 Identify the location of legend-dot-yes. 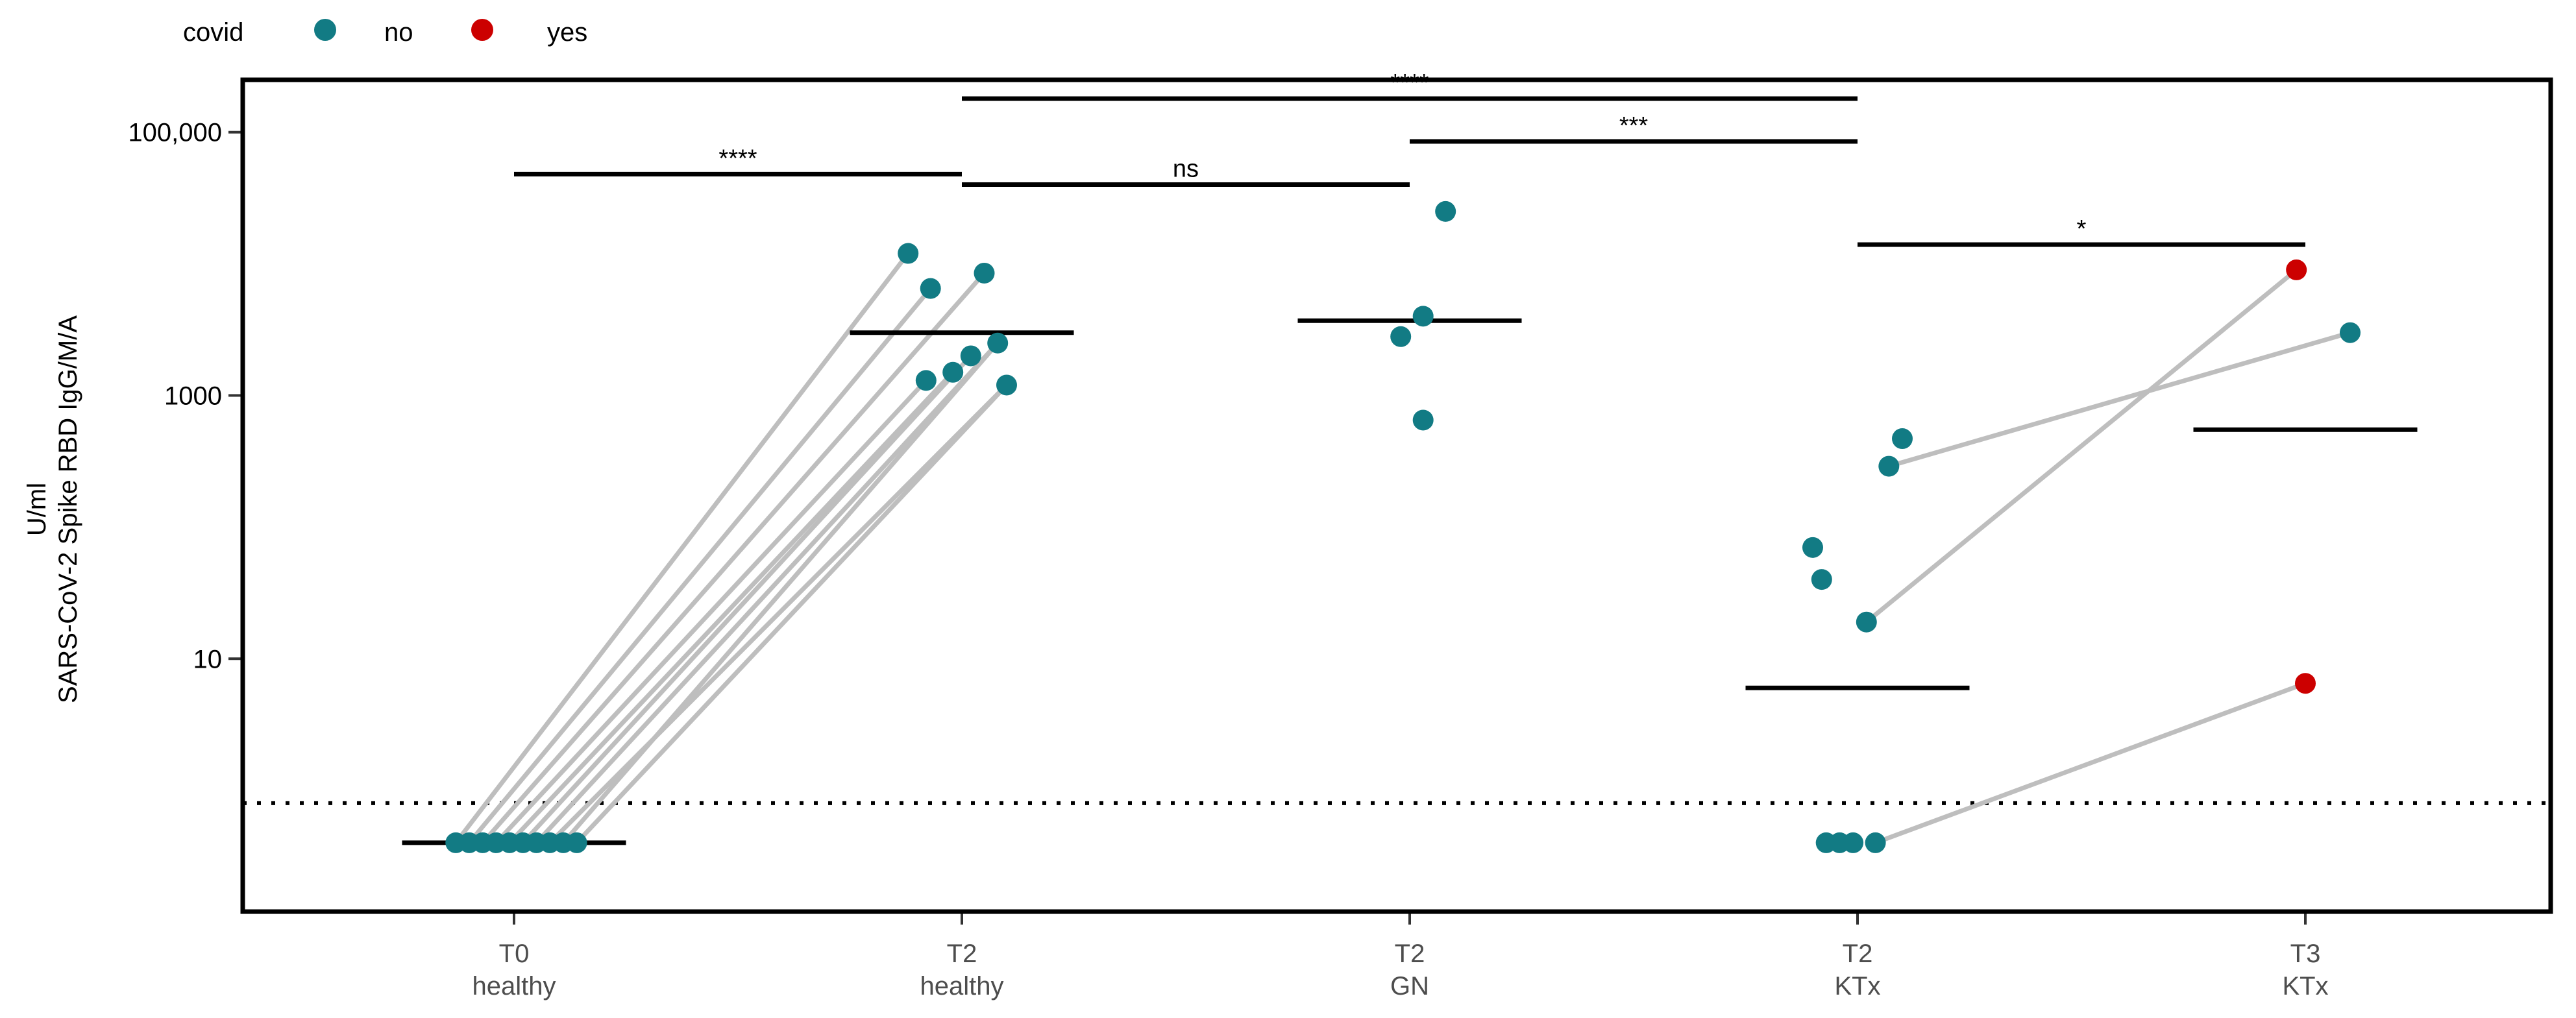
(482, 30).